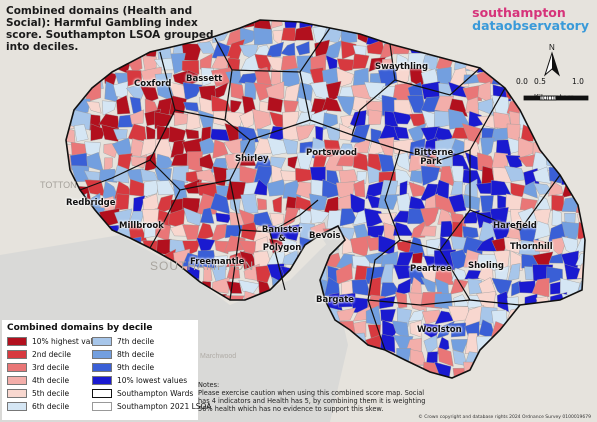 The image size is (597, 422). Describe the element at coordinates (578, 81) in the screenshot. I see `scale-tick-2: 1.0` at that location.